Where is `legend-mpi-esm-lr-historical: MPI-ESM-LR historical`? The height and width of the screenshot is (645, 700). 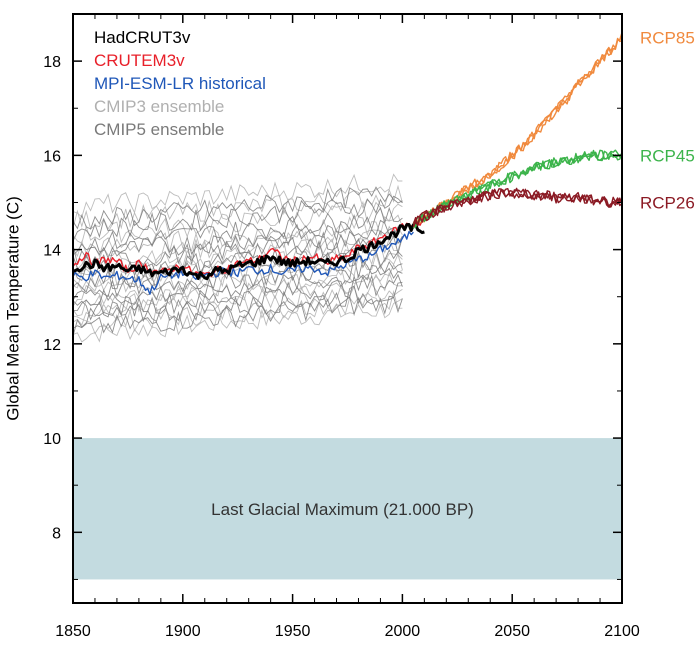 legend-mpi-esm-lr-historical: MPI-ESM-LR historical is located at coordinates (180, 83).